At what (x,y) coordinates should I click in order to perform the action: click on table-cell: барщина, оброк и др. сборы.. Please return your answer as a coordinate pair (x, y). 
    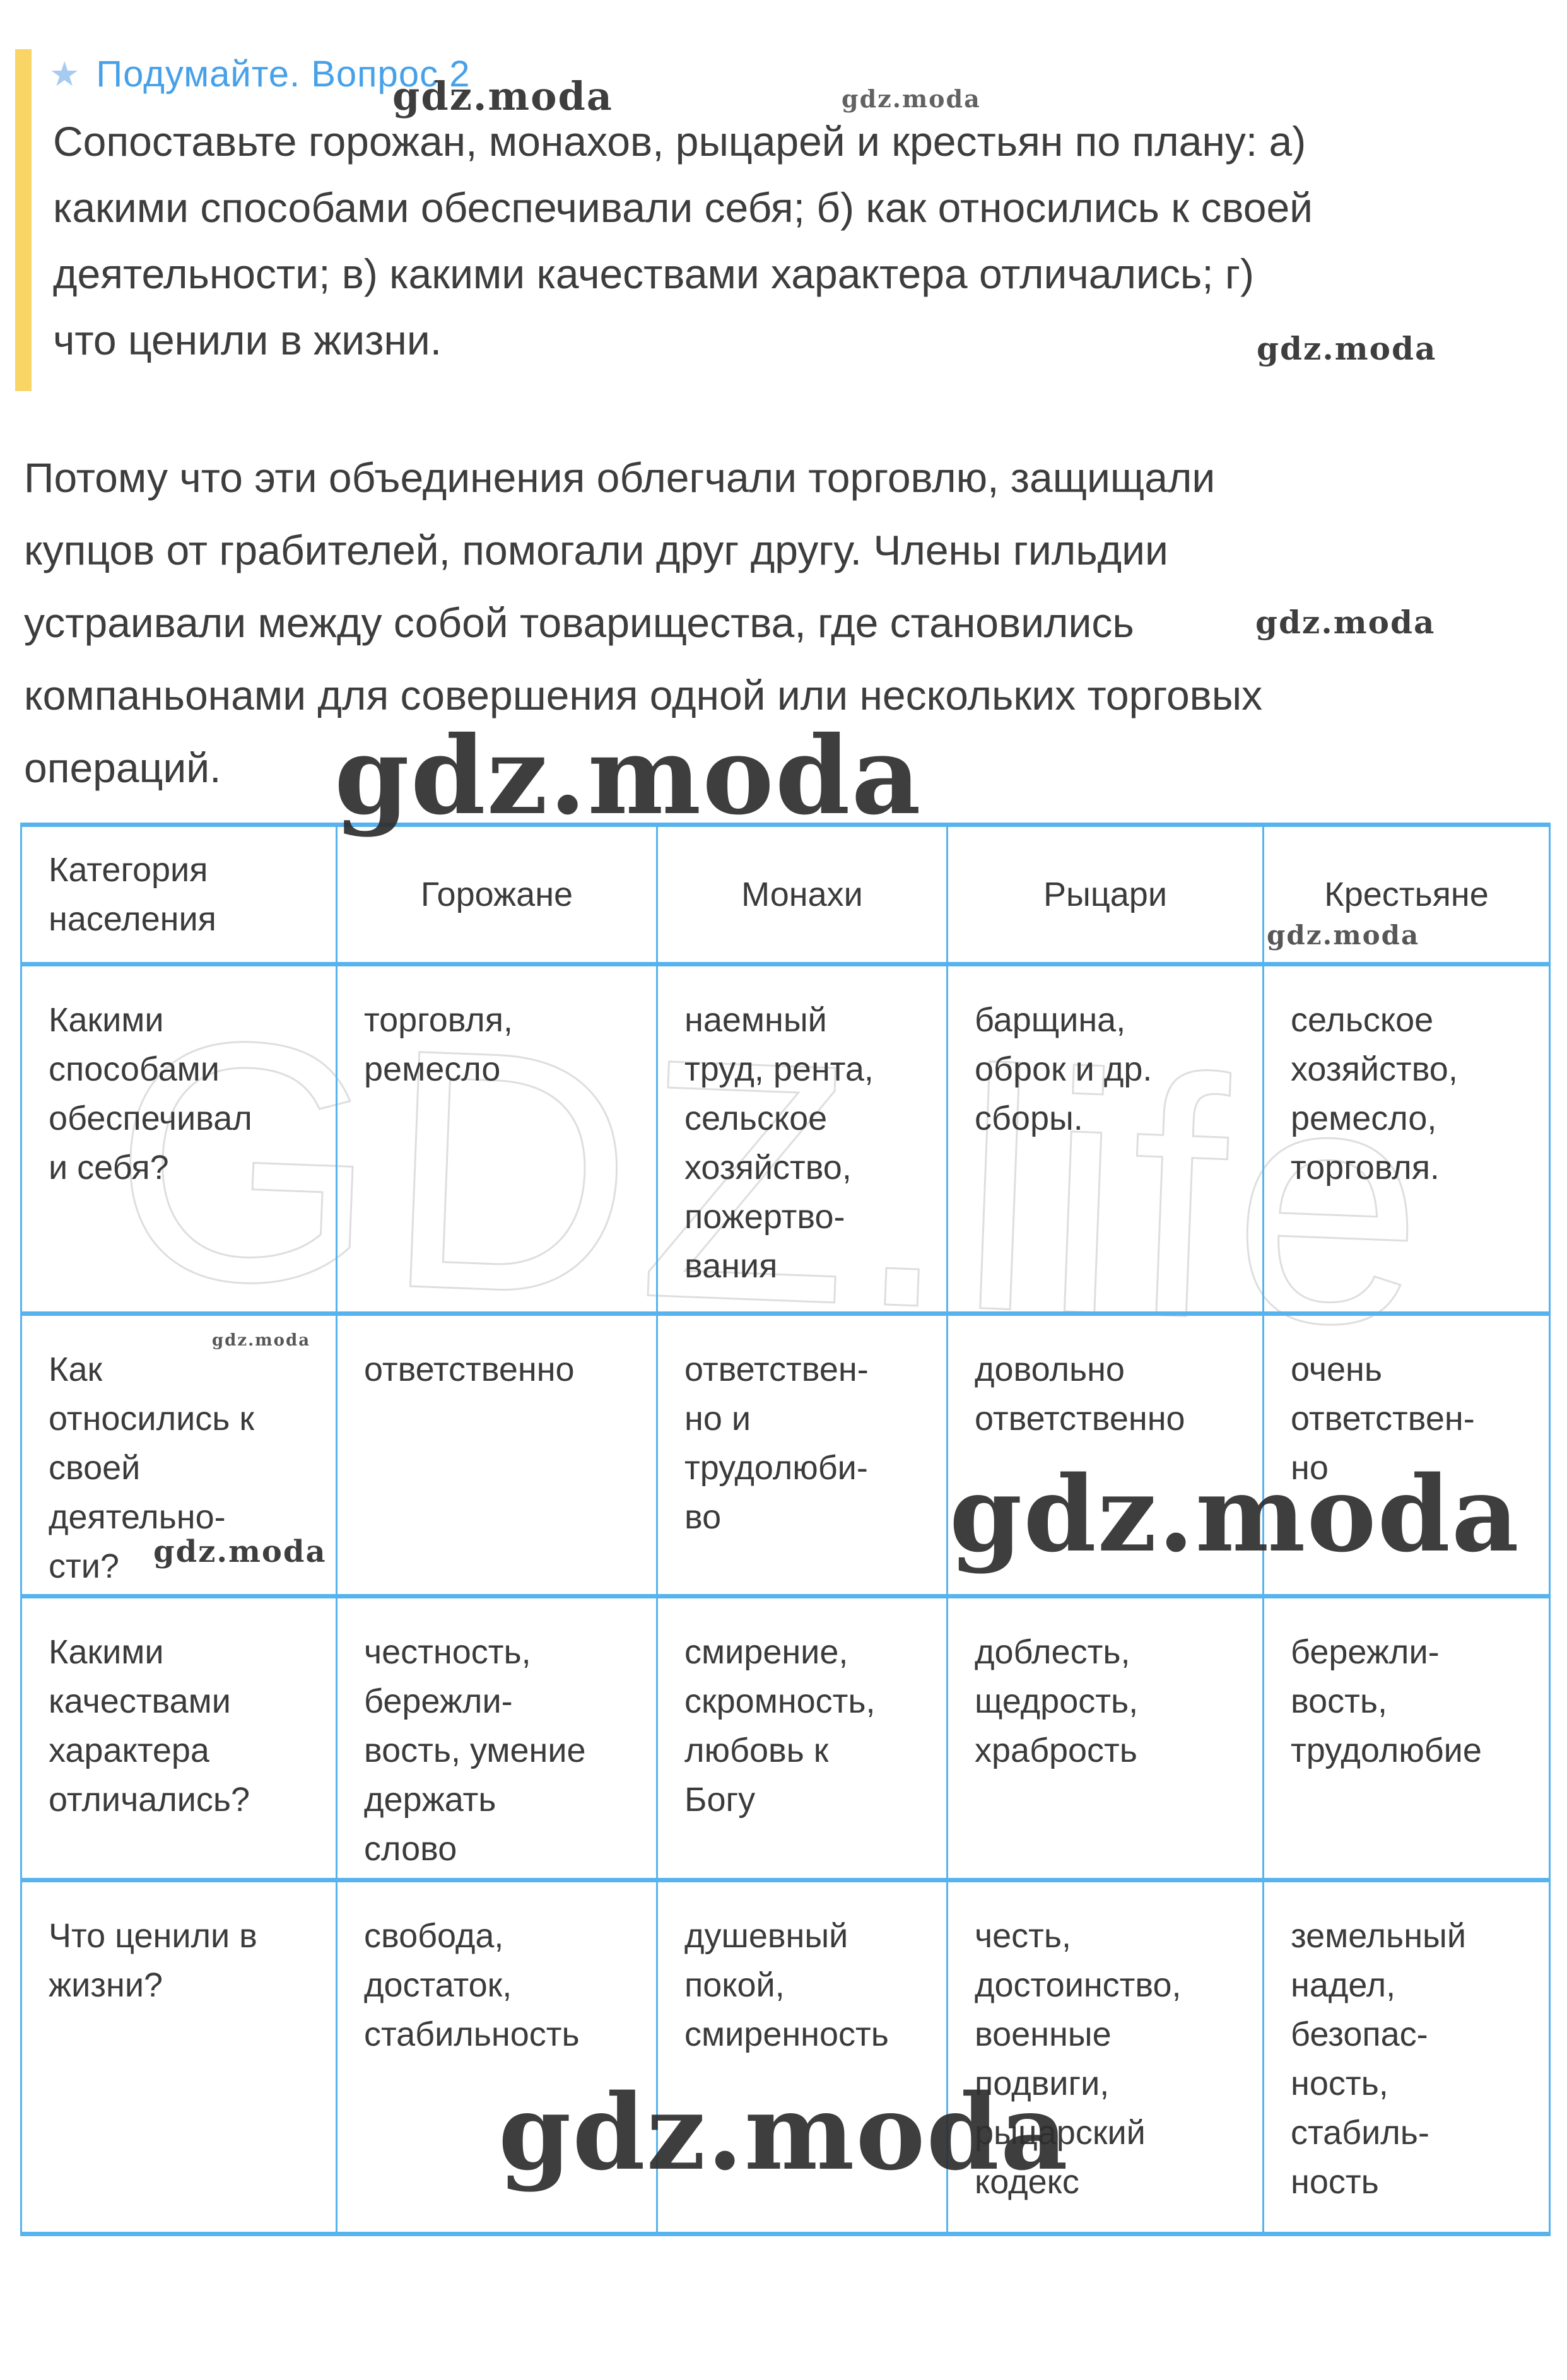
    Looking at the image, I should click on (1106, 1141).